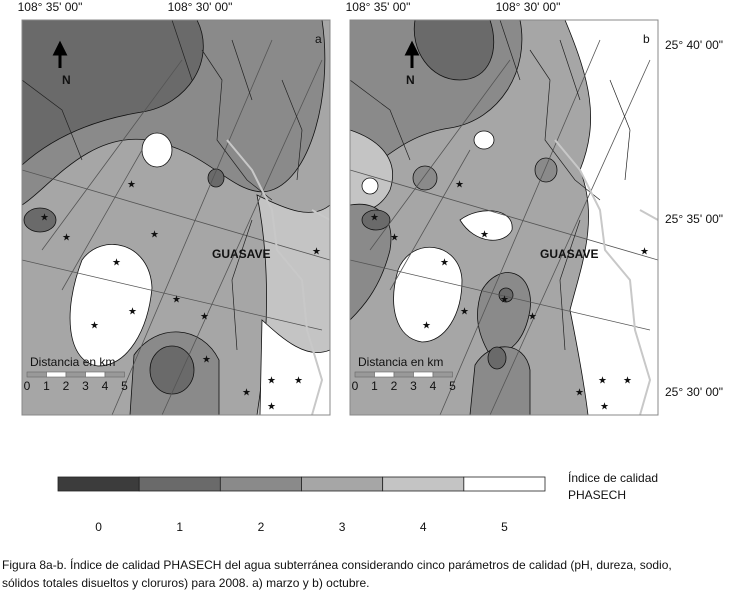 The width and height of the screenshot is (739, 597). Describe the element at coordinates (646, 39) in the screenshot. I see `panel-letter: b` at that location.